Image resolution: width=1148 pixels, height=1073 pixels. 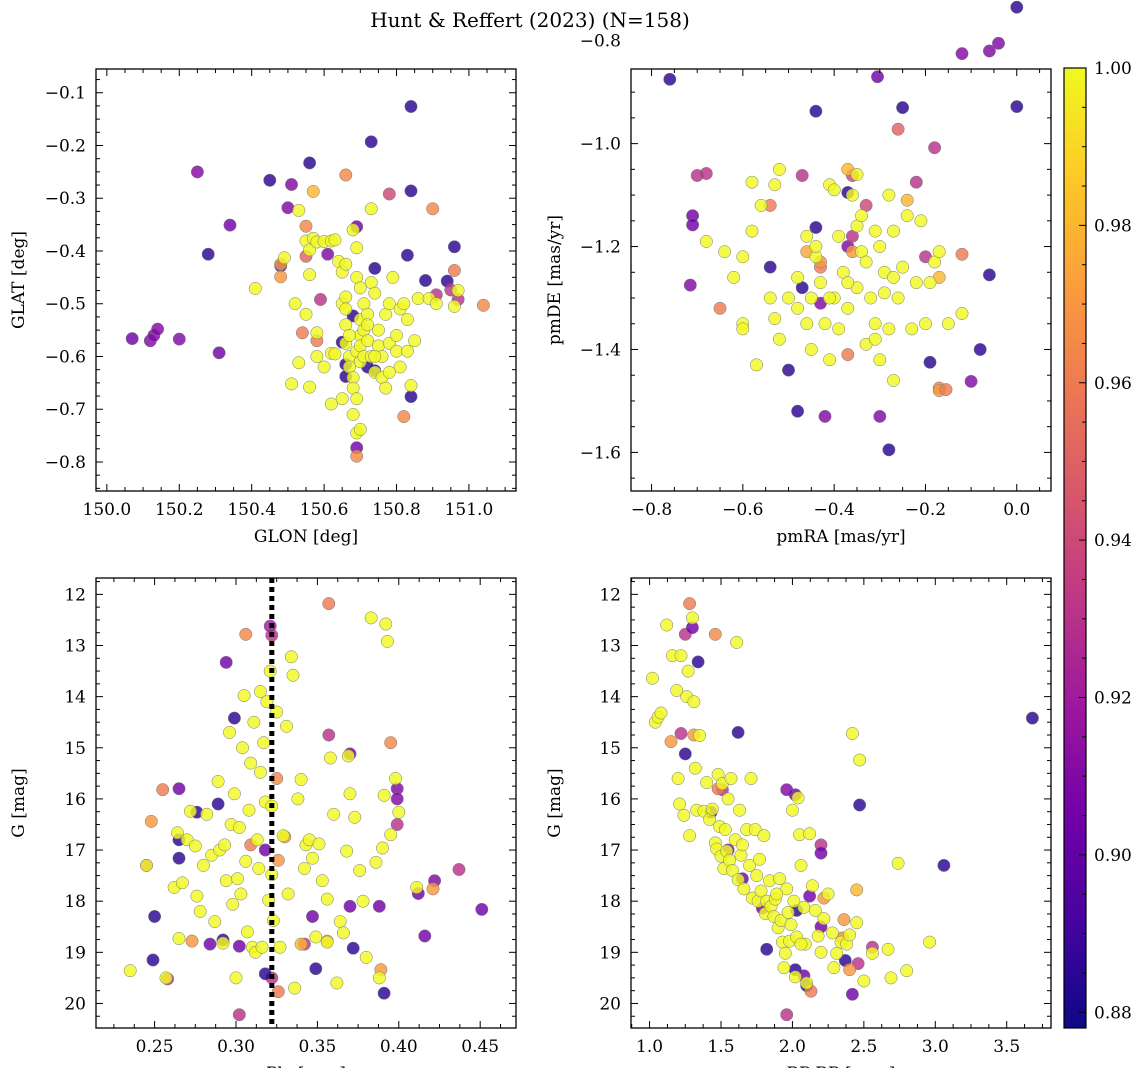 What do you see at coordinates (65, 199) in the screenshot?
I see `y-tick-label: −0.3` at bounding box center [65, 199].